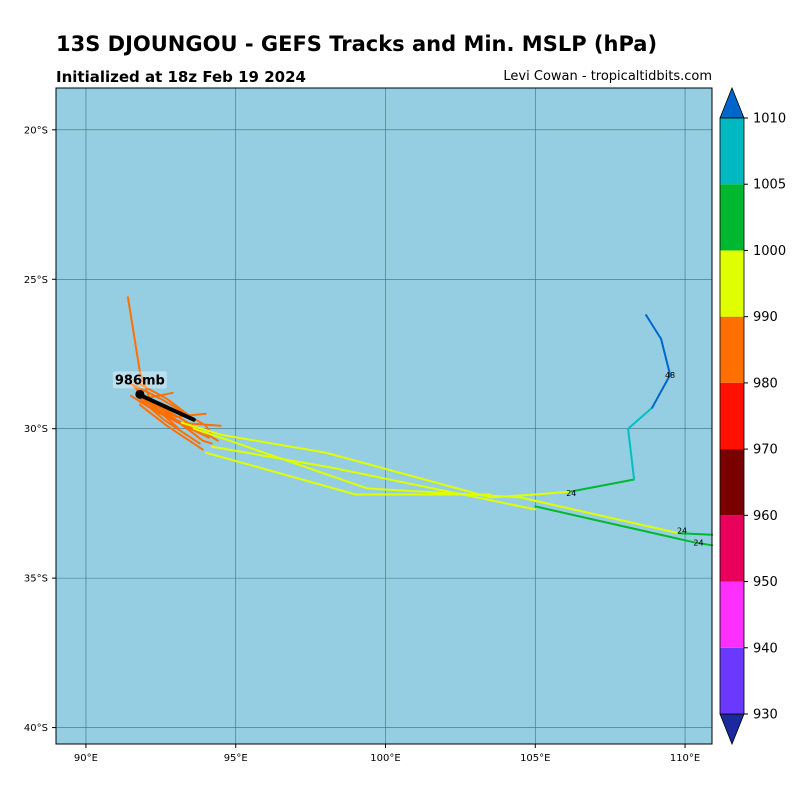 The image size is (800, 800). What do you see at coordinates (36, 728) in the screenshot?
I see `lat-tick-label: 40°S` at bounding box center [36, 728].